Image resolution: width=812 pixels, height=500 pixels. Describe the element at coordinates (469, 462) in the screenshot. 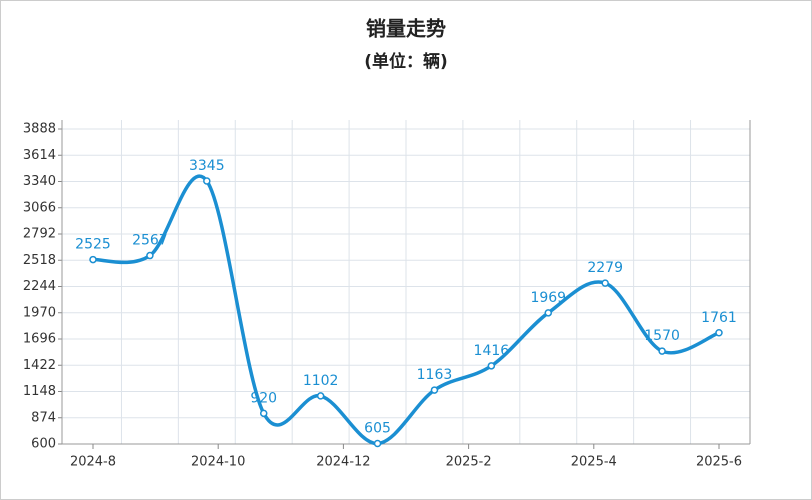

I see `x-tick-label: 2025-2` at that location.